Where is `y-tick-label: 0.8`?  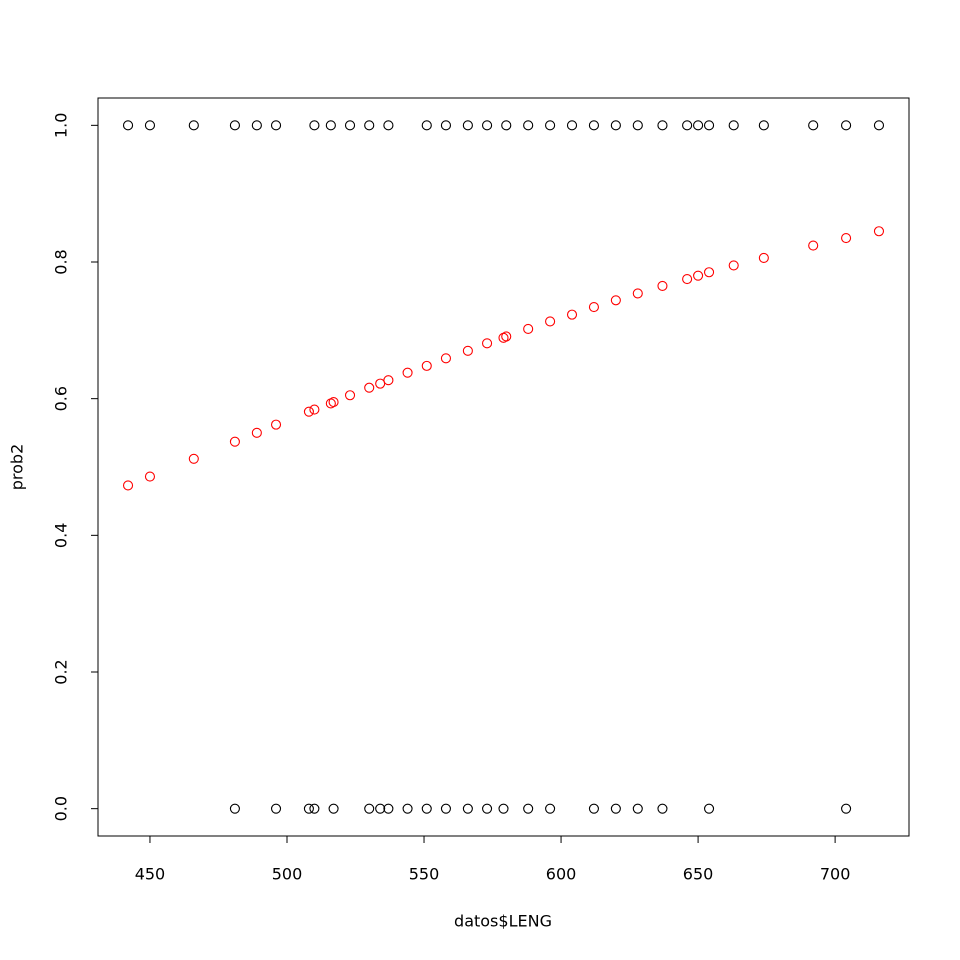
y-tick-label: 0.8 is located at coordinates (61, 261).